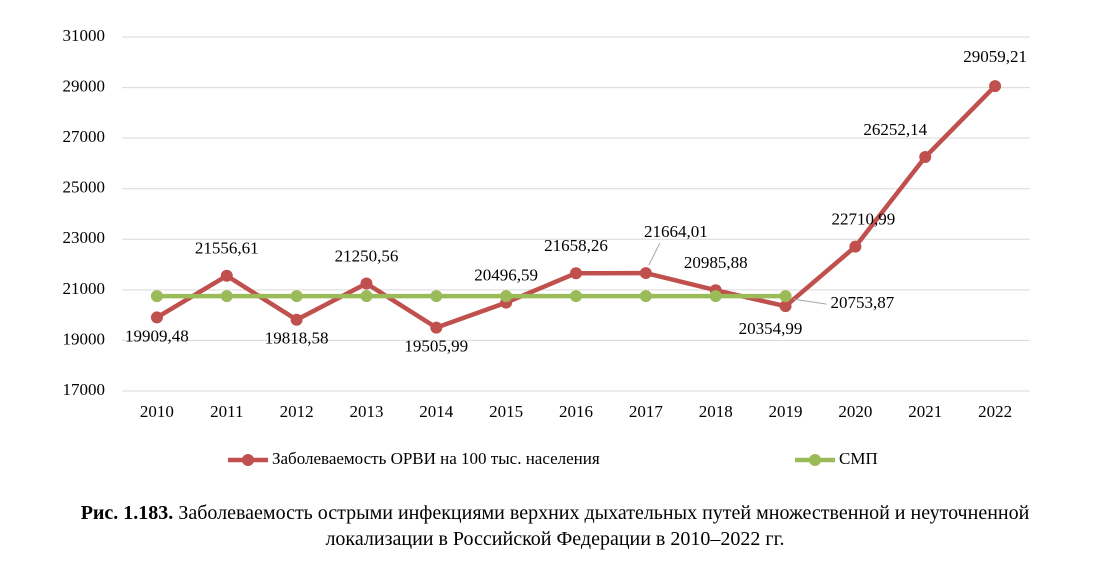  What do you see at coordinates (576, 245) in the screenshot?
I see `data-label: 21658,26` at bounding box center [576, 245].